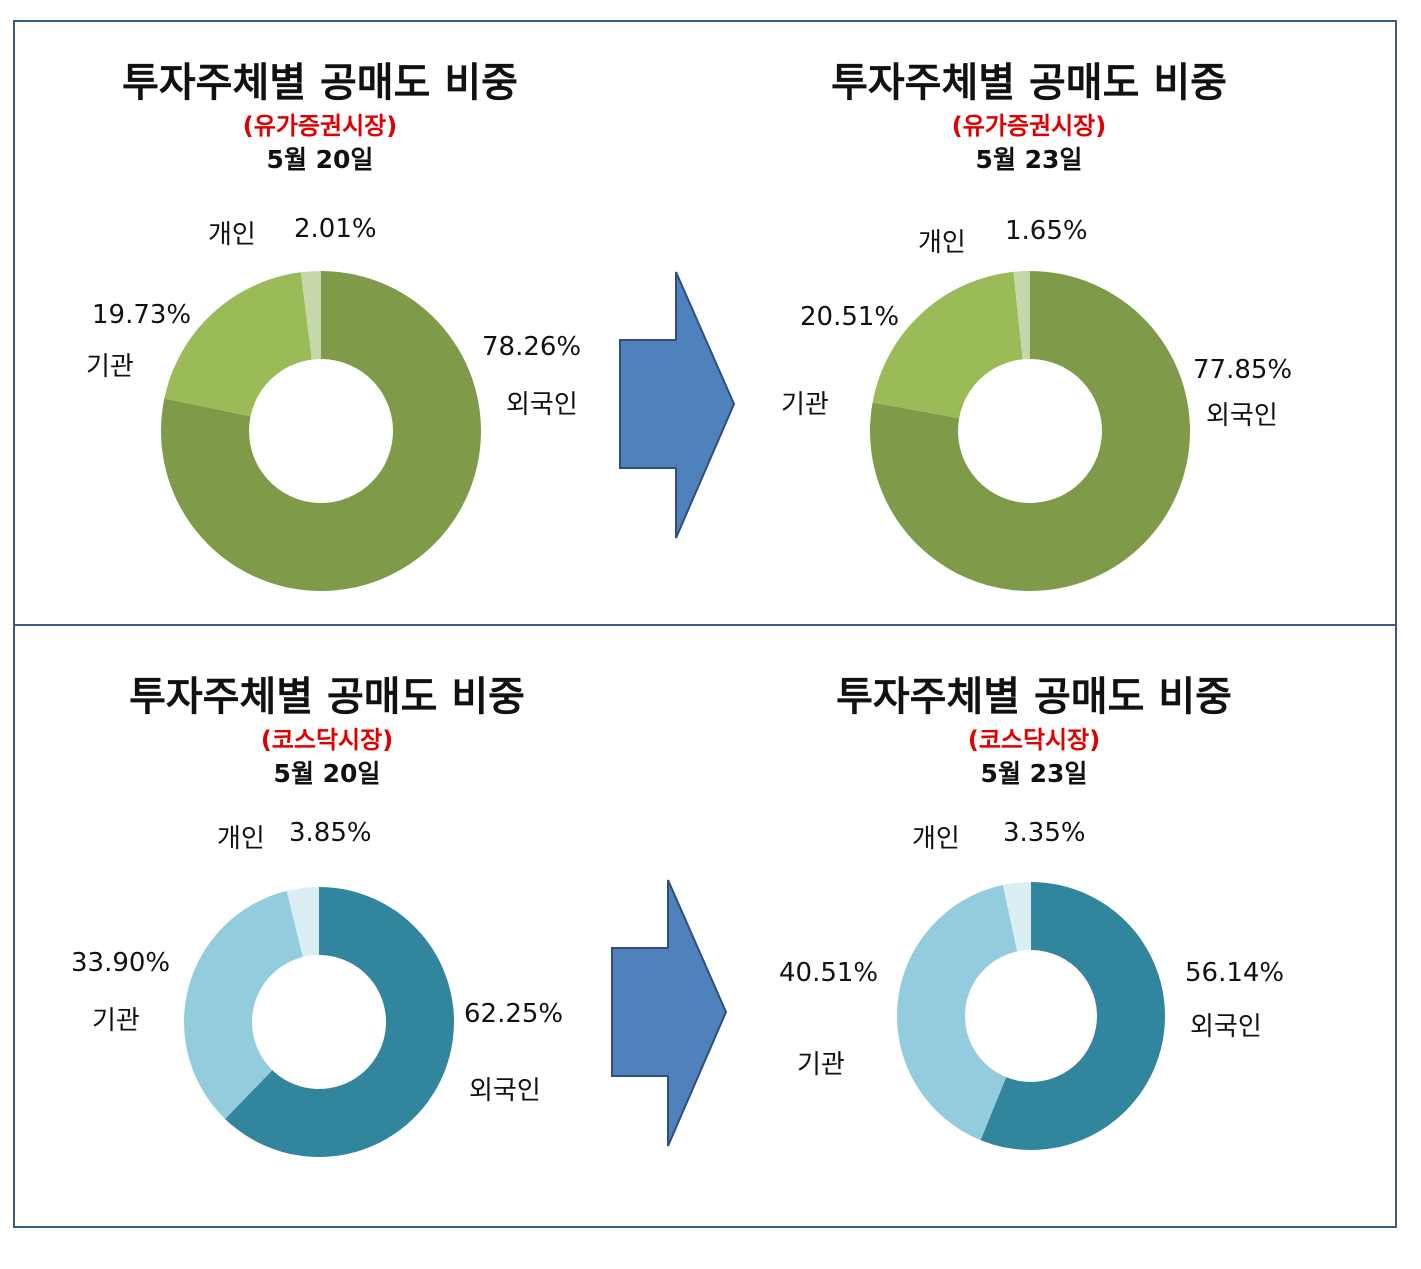  Describe the element at coordinates (1044, 833) in the screenshot. I see `value-individual: 3.35%` at that location.